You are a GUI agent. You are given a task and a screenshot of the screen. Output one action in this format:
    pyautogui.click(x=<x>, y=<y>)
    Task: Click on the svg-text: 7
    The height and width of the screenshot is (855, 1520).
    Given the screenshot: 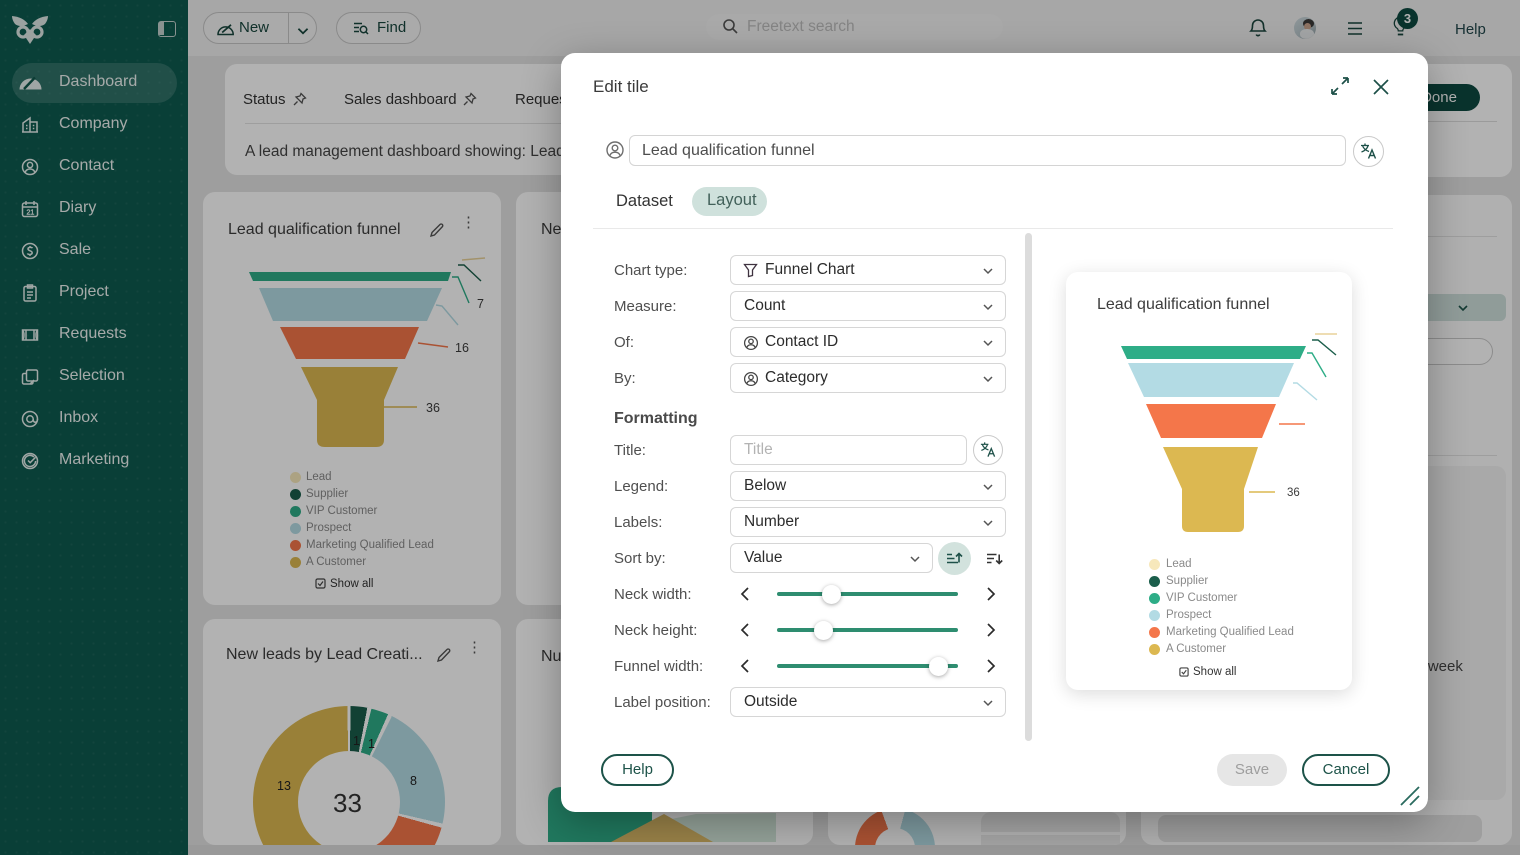 What is the action you would take?
    pyautogui.click(x=480, y=304)
    